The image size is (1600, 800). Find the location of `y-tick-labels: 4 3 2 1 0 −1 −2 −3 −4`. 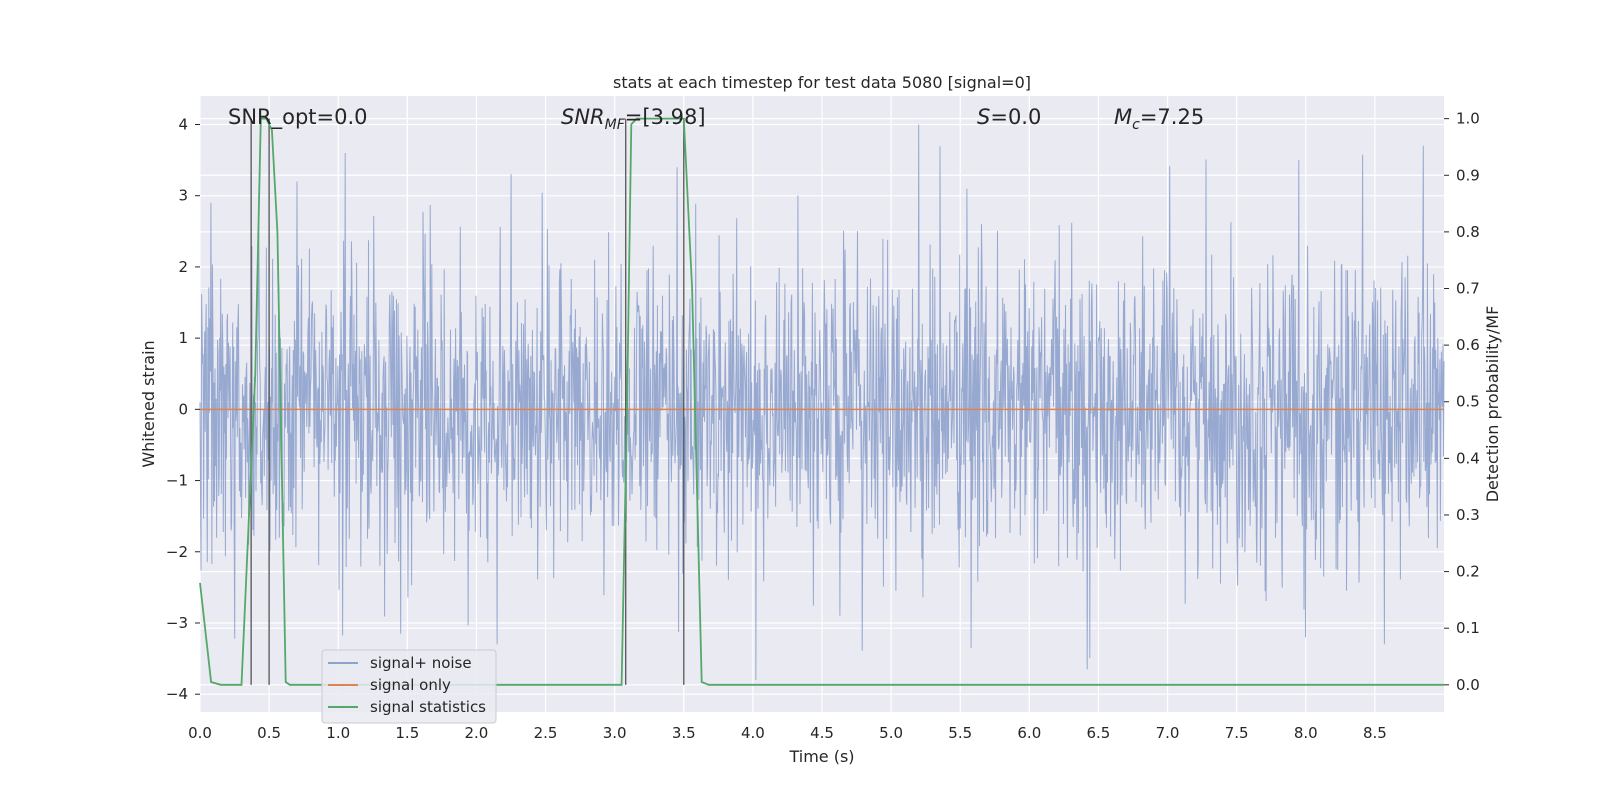

y-tick-labels: 4 3 2 1 0 −1 −2 −3 −4 is located at coordinates (183, 409).